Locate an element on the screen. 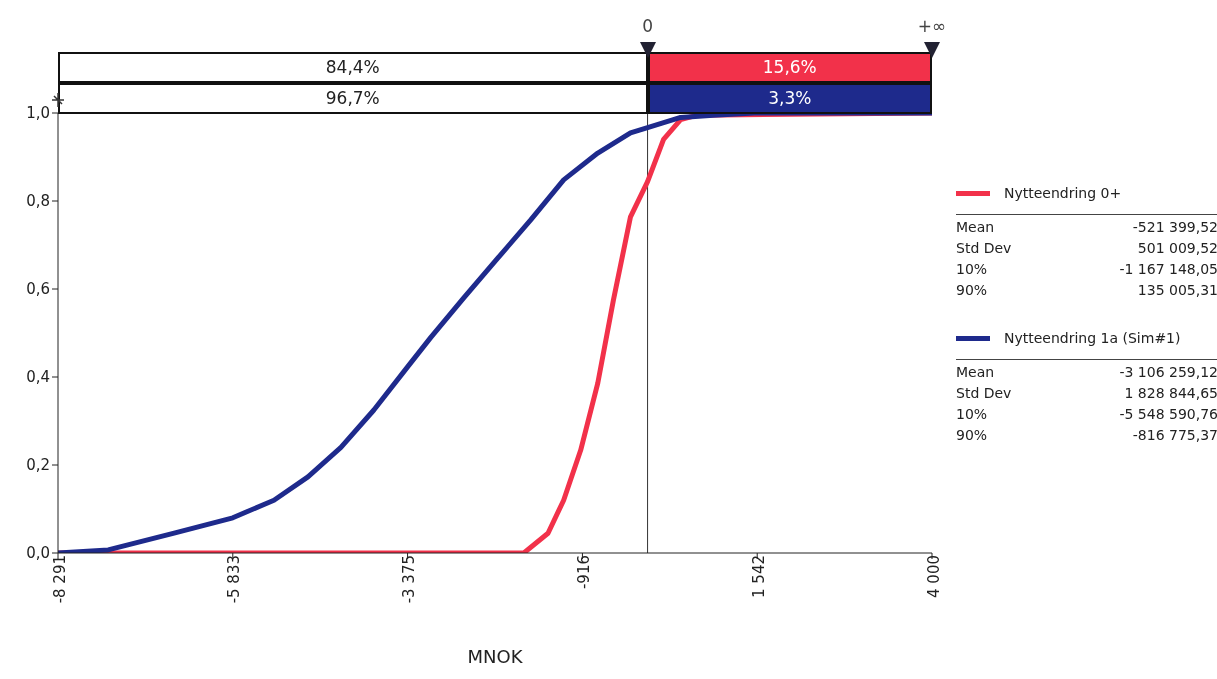  text: 3,3% is located at coordinates (789, 98).